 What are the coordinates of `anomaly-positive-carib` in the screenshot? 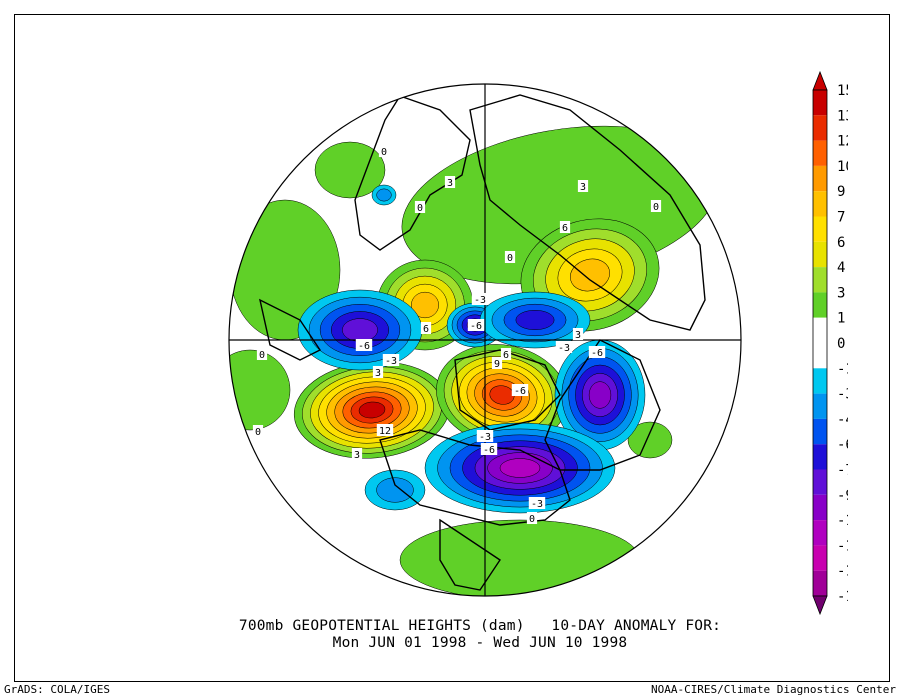 It's located at (520, 557).